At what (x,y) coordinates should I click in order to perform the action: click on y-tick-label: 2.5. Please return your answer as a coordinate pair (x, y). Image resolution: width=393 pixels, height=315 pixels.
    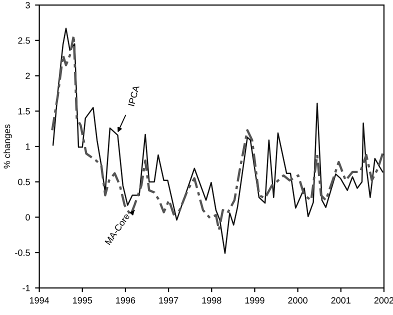
    Looking at the image, I should click on (24, 40).